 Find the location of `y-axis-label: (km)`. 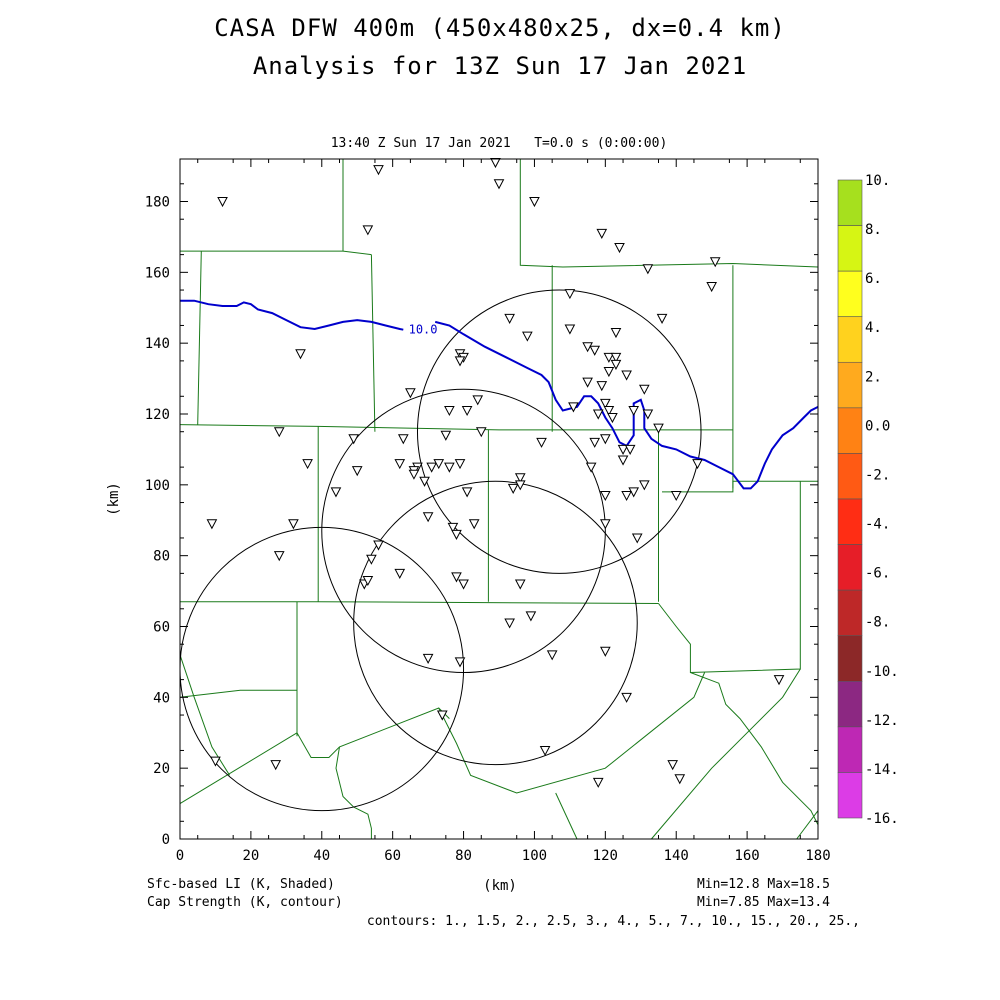

y-axis-label: (km) is located at coordinates (114, 499).